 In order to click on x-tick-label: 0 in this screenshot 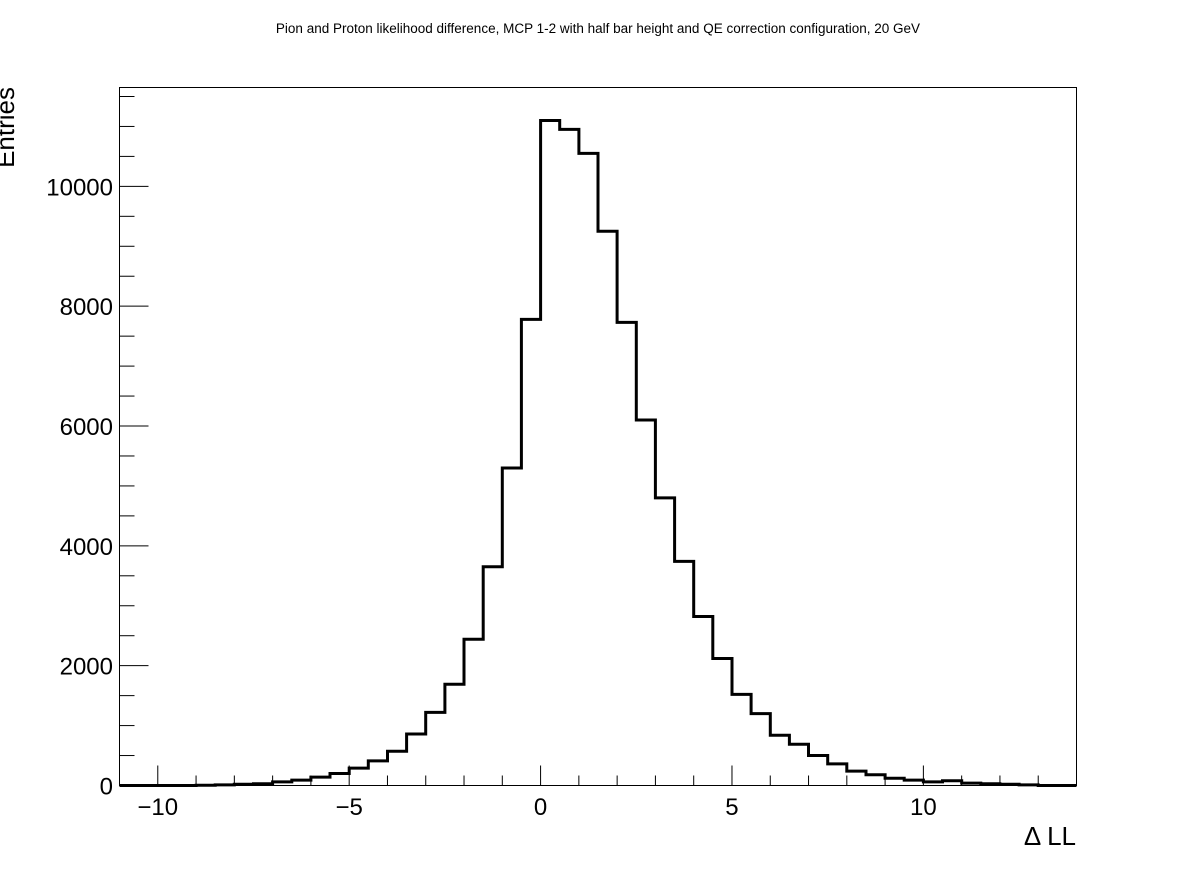, I will do `click(540, 807)`.